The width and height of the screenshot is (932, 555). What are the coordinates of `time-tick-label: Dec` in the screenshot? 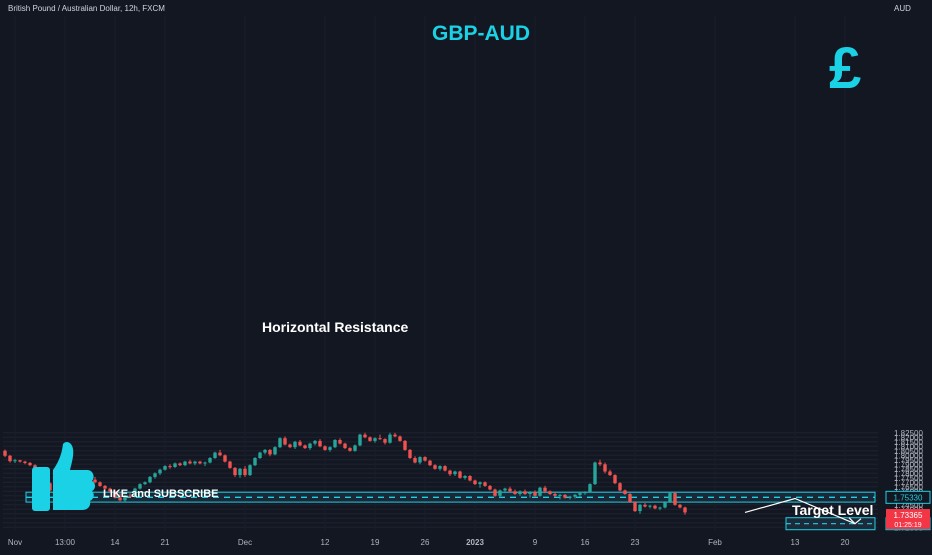 It's located at (245, 542).